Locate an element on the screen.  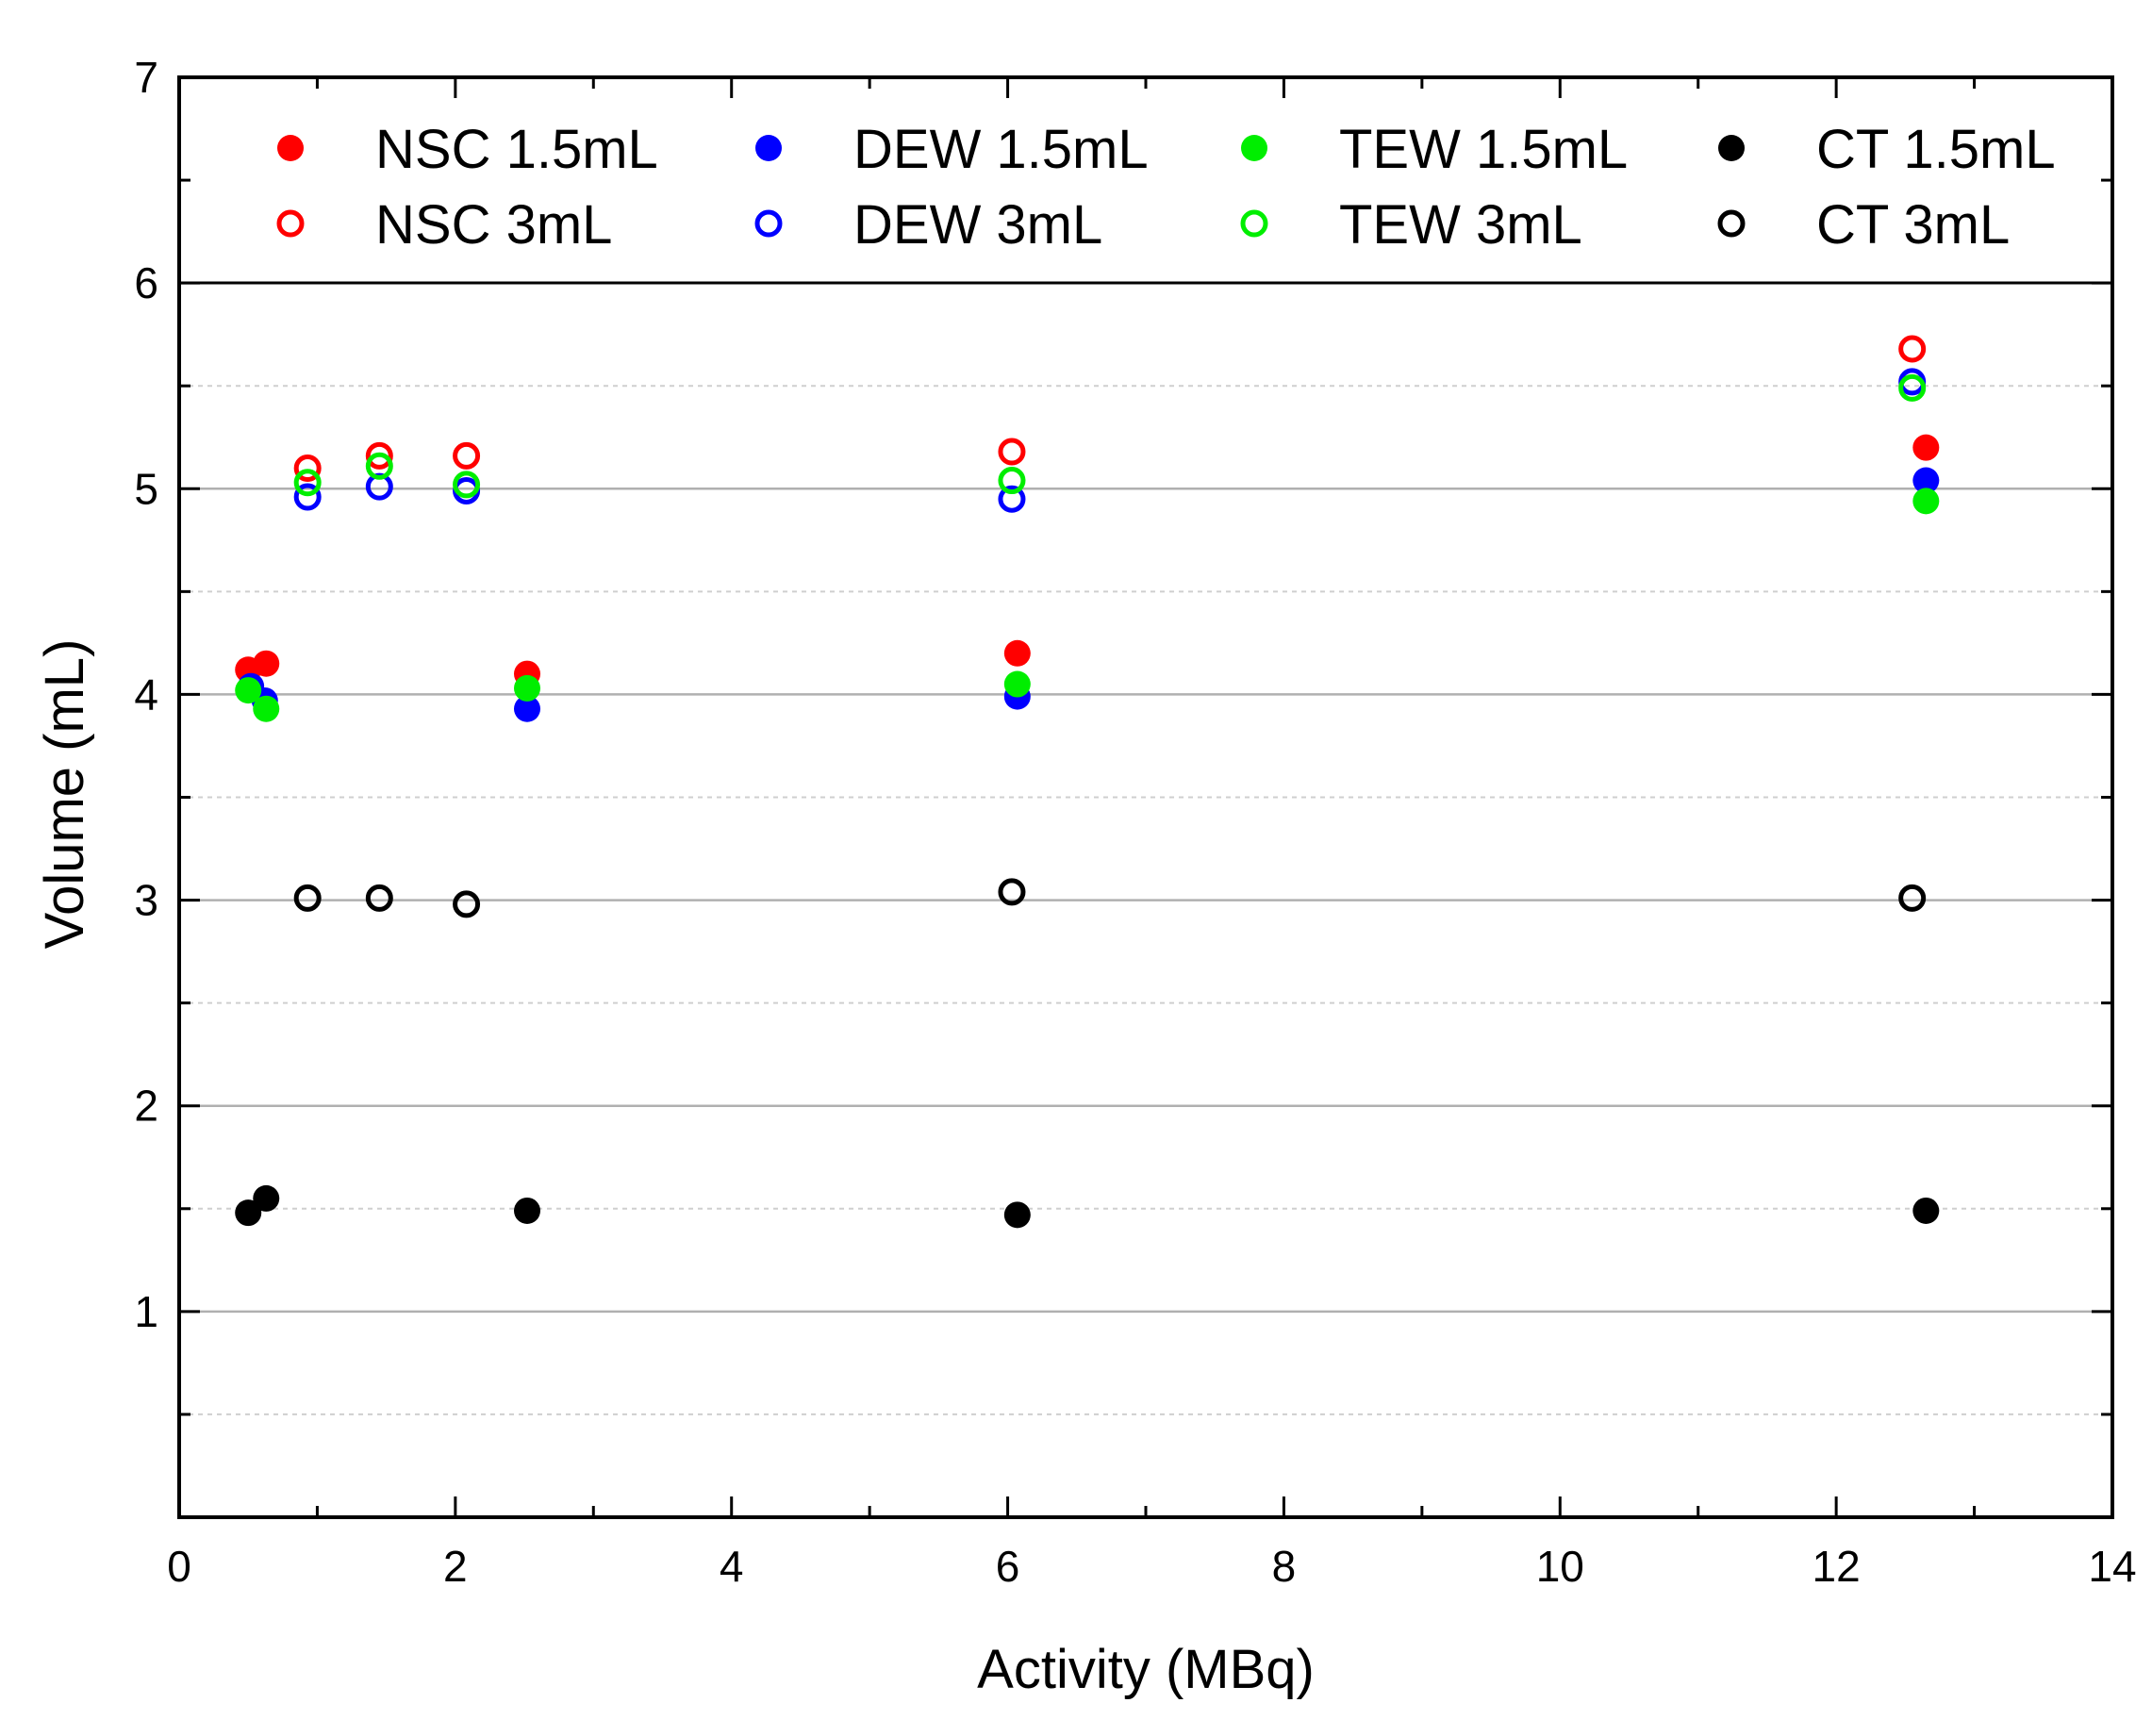
y-tick-label: 6 is located at coordinates (146, 282).